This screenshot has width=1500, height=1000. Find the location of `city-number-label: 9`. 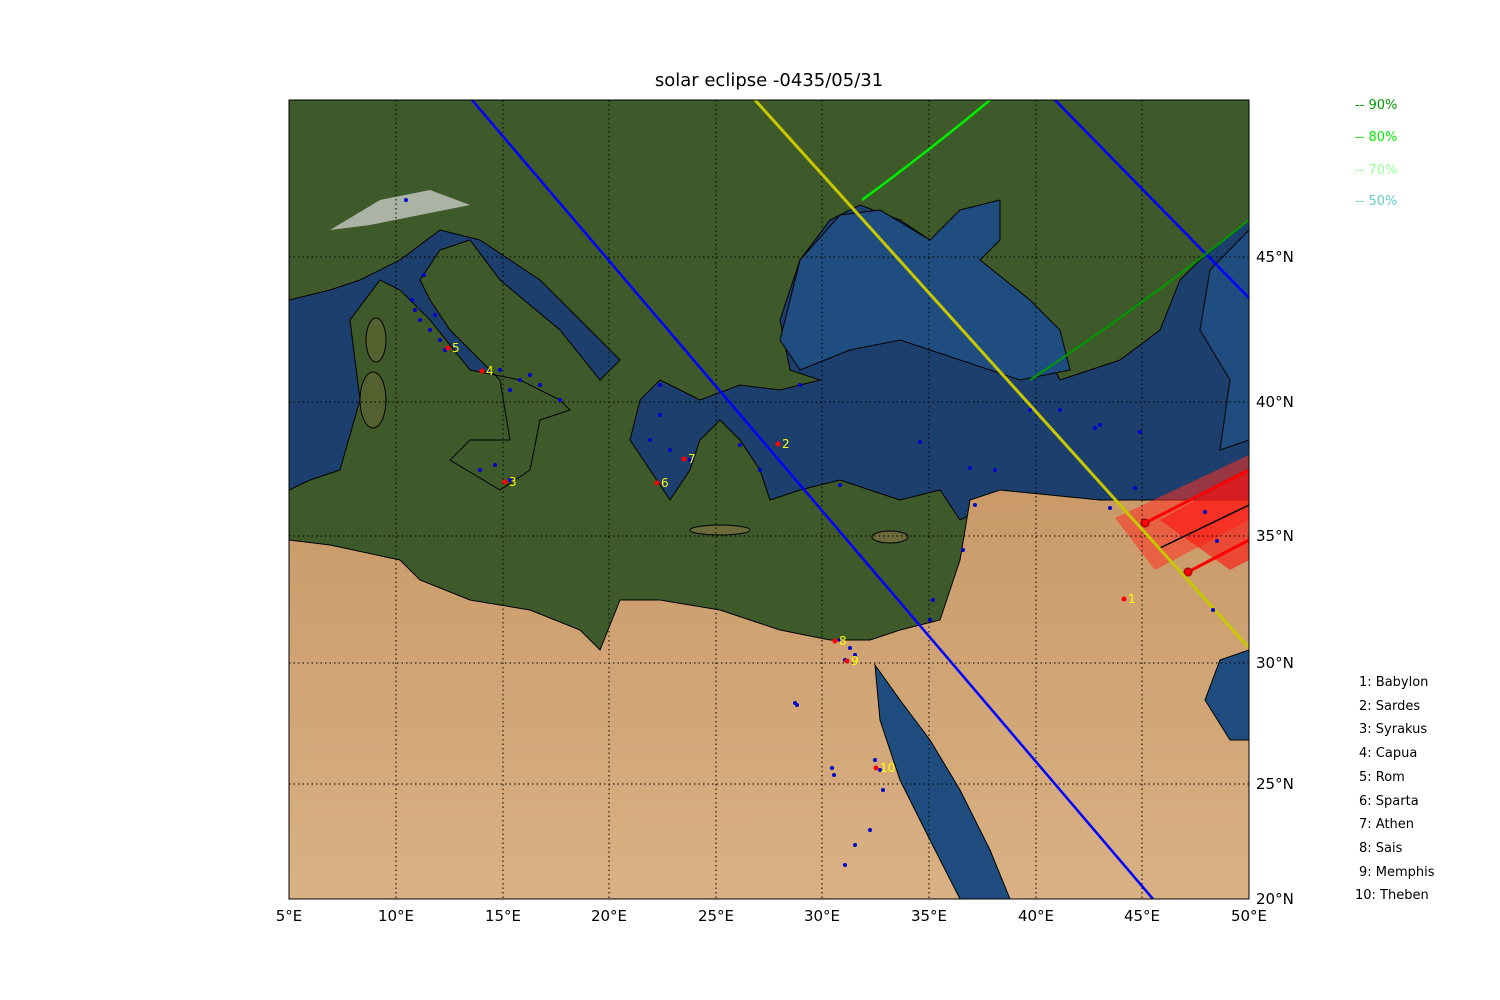

city-number-label: 9 is located at coordinates (855, 661).